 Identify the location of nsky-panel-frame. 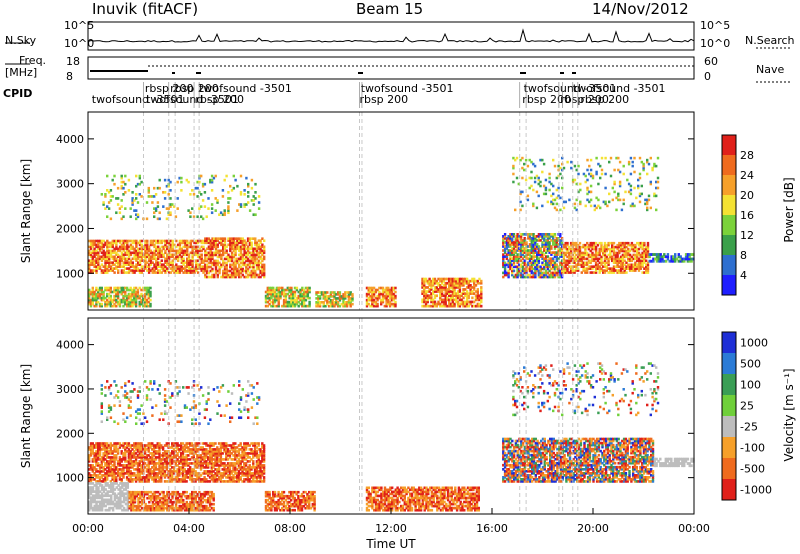
(391, 36).